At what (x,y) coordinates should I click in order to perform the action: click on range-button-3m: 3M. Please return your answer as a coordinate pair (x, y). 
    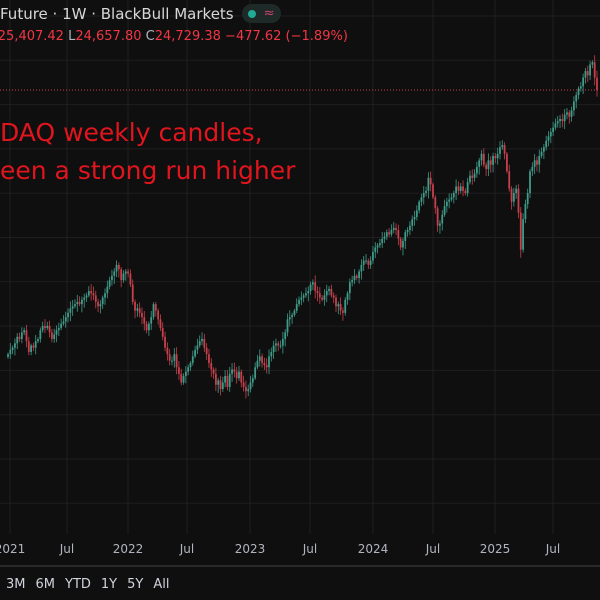
    Looking at the image, I should click on (16, 584).